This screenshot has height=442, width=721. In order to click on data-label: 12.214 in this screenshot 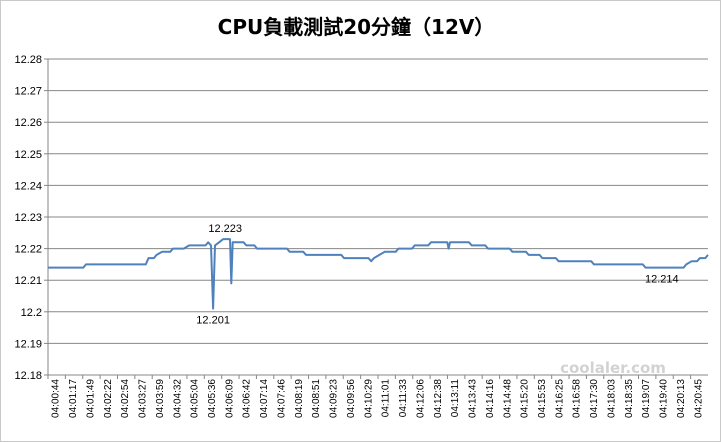, I will do `click(662, 280)`.